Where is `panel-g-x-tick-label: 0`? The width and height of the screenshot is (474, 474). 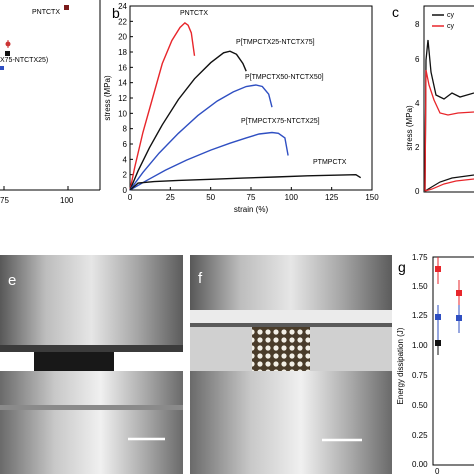 panel-g-x-tick-label: 0 is located at coordinates (437, 470).